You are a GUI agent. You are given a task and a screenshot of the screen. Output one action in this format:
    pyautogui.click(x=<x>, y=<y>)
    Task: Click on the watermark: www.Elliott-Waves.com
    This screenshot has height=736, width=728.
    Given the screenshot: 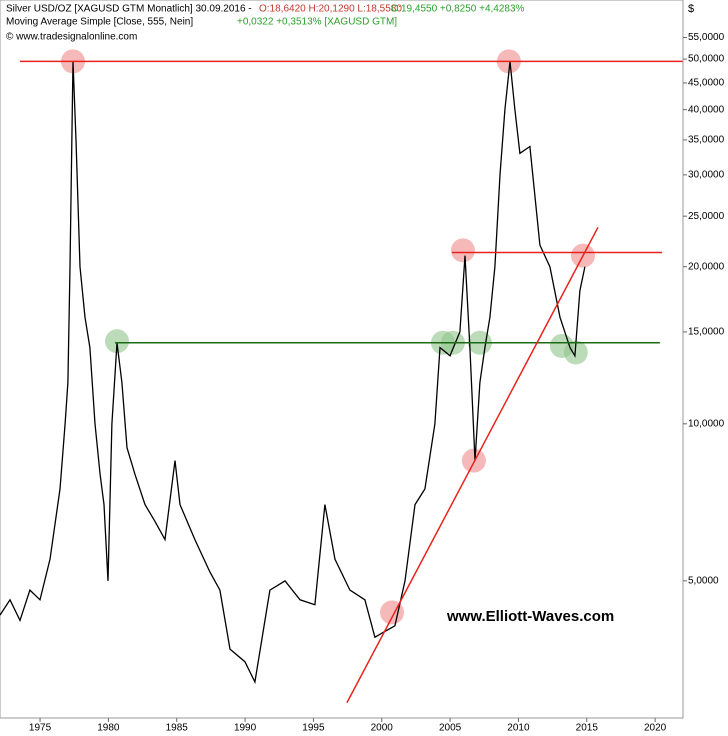 What is the action you would take?
    pyautogui.click(x=530, y=616)
    